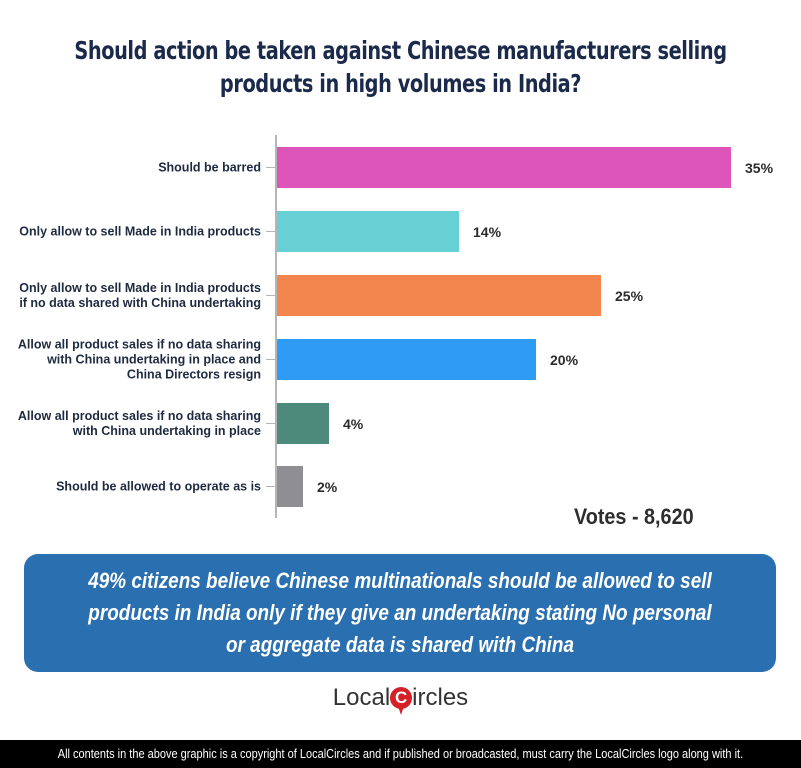 The height and width of the screenshot is (768, 801). I want to click on logo-text-left: Local, so click(361, 697).